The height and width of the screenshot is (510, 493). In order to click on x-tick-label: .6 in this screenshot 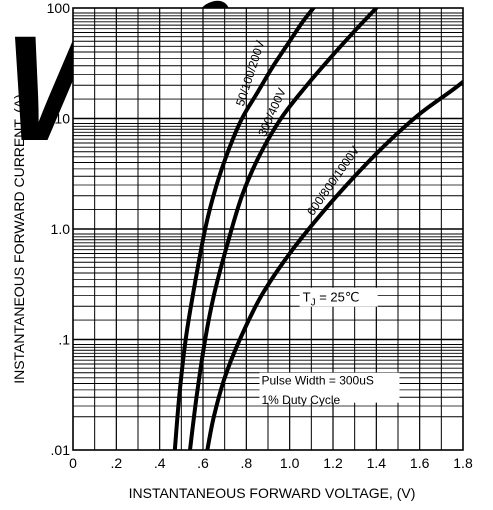, I will do `click(203, 463)`.